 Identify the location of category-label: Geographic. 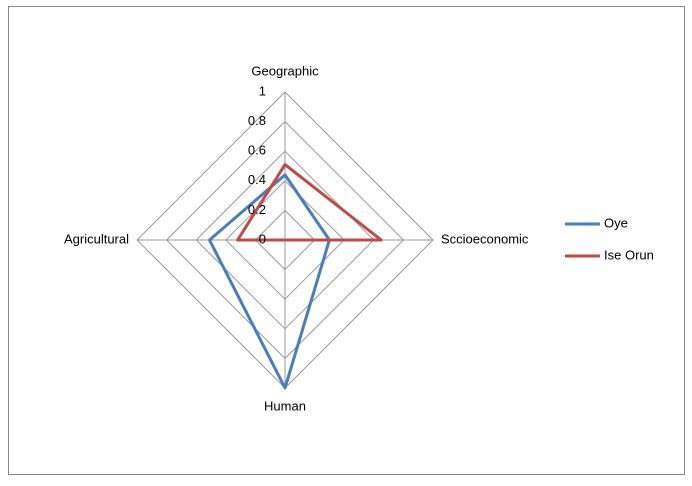
(285, 70).